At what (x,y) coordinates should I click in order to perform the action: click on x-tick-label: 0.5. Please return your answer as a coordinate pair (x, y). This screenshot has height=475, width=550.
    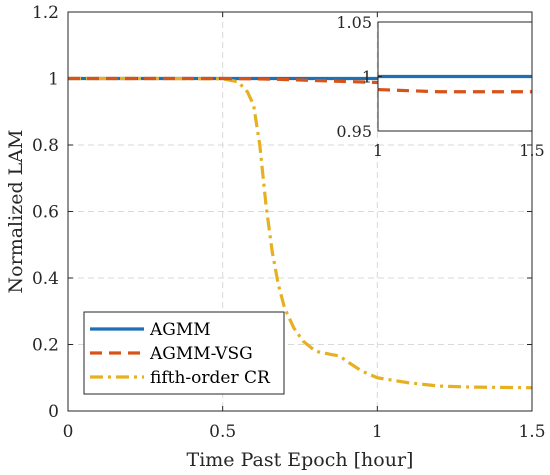
    Looking at the image, I should click on (222, 432).